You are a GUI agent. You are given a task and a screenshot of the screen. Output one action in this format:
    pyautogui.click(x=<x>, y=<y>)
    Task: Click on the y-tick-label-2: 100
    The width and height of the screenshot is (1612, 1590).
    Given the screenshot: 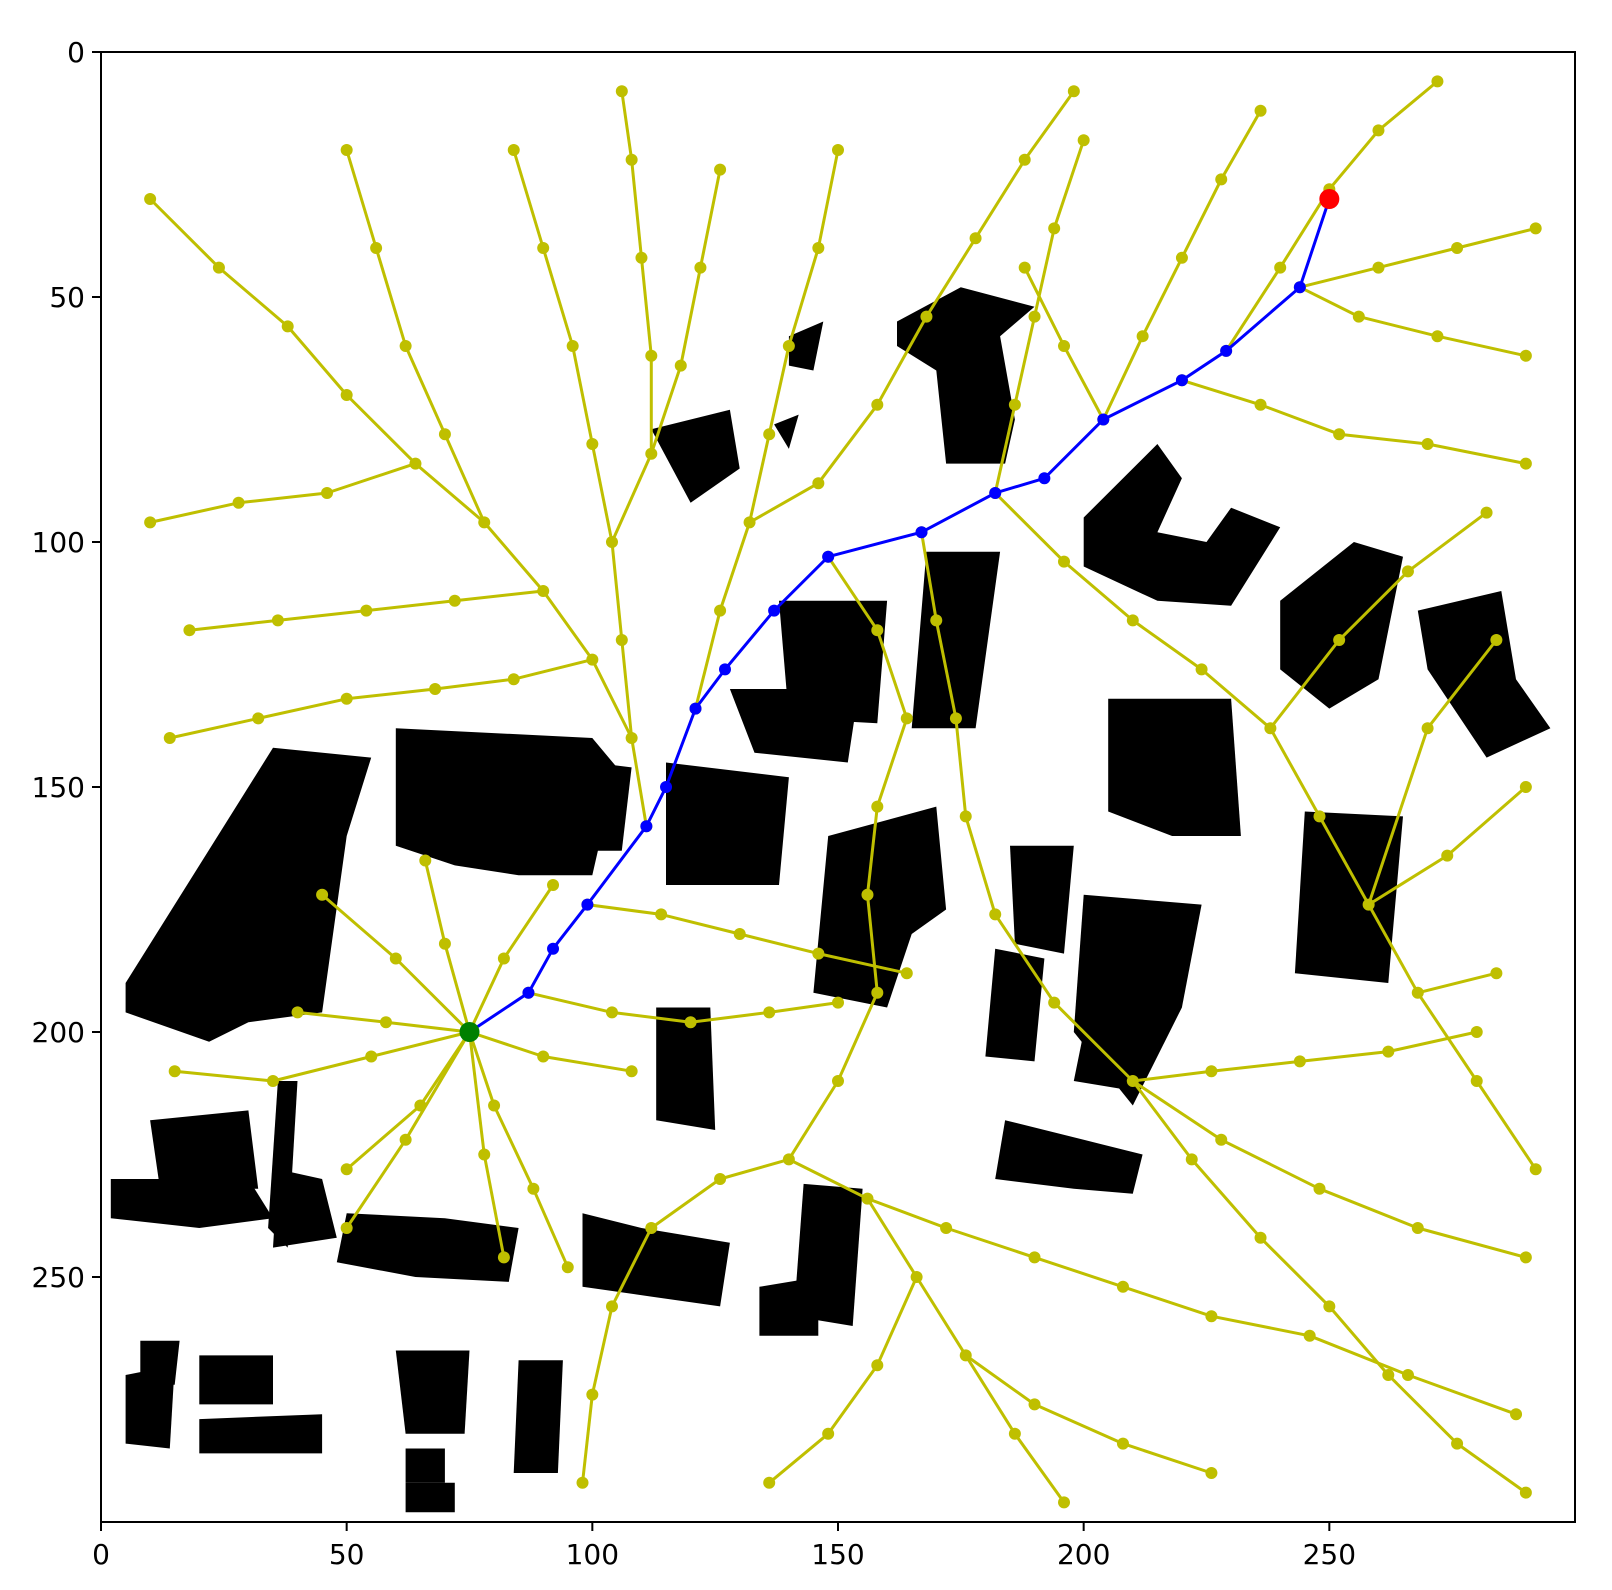 What is the action you would take?
    pyautogui.click(x=58, y=542)
    